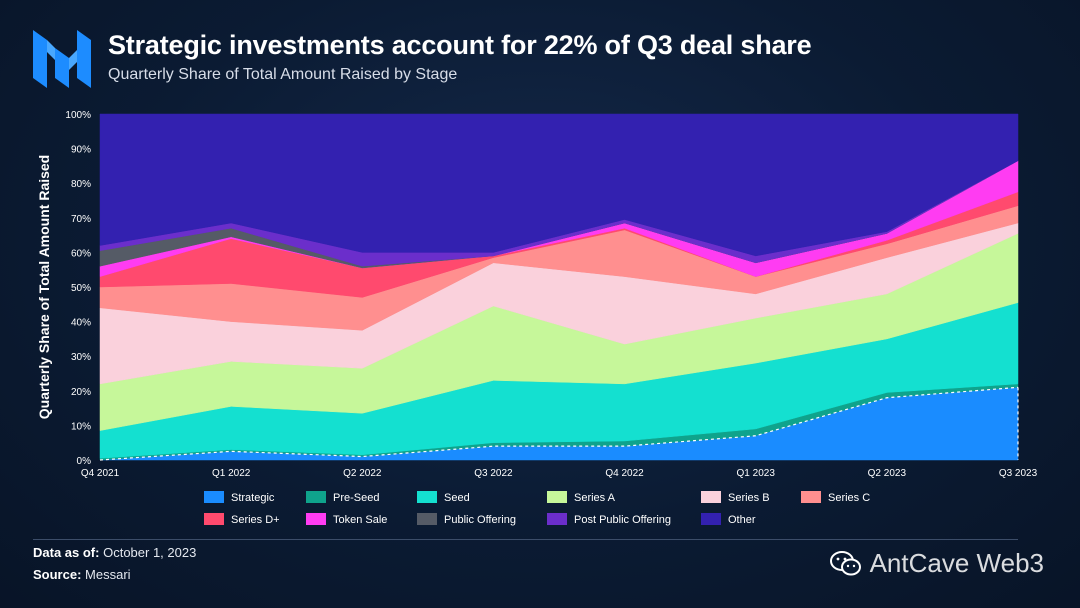  Describe the element at coordinates (81, 253) in the screenshot. I see `y-tick-label: 60%` at that location.